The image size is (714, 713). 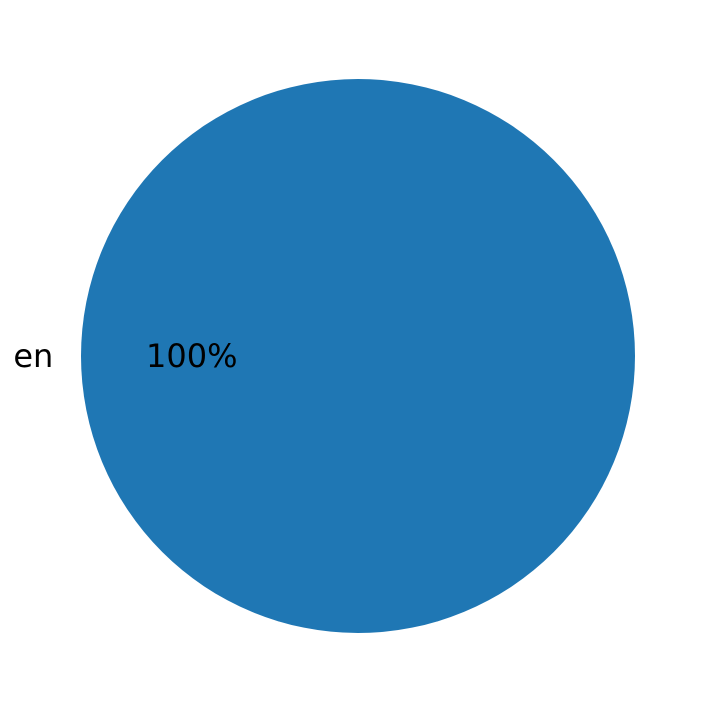 What do you see at coordinates (33, 356) in the screenshot?
I see `slice-label: en` at bounding box center [33, 356].